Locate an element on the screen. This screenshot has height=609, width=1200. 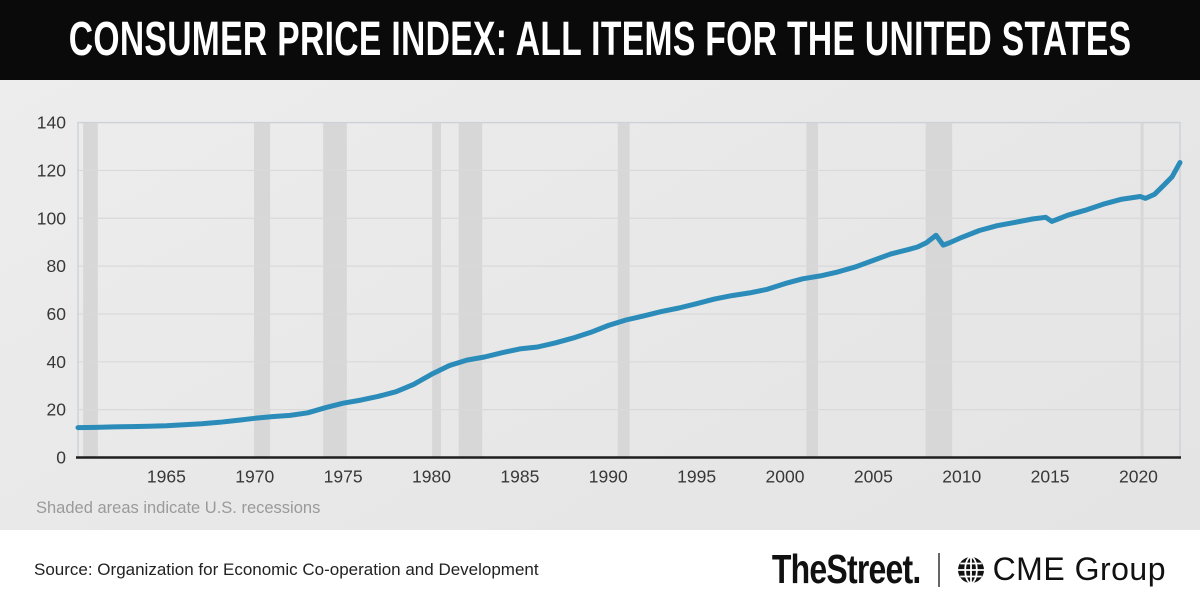
svg-text: 120 is located at coordinates (51, 170).